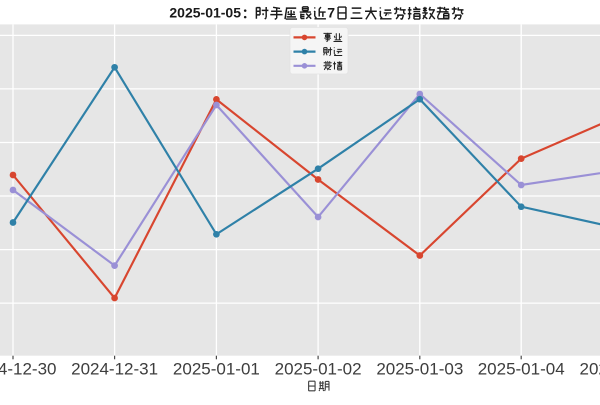 This screenshot has width=600, height=405. What do you see at coordinates (216, 369) in the screenshot?
I see `svg-text: 2025-01-01` at bounding box center [216, 369].